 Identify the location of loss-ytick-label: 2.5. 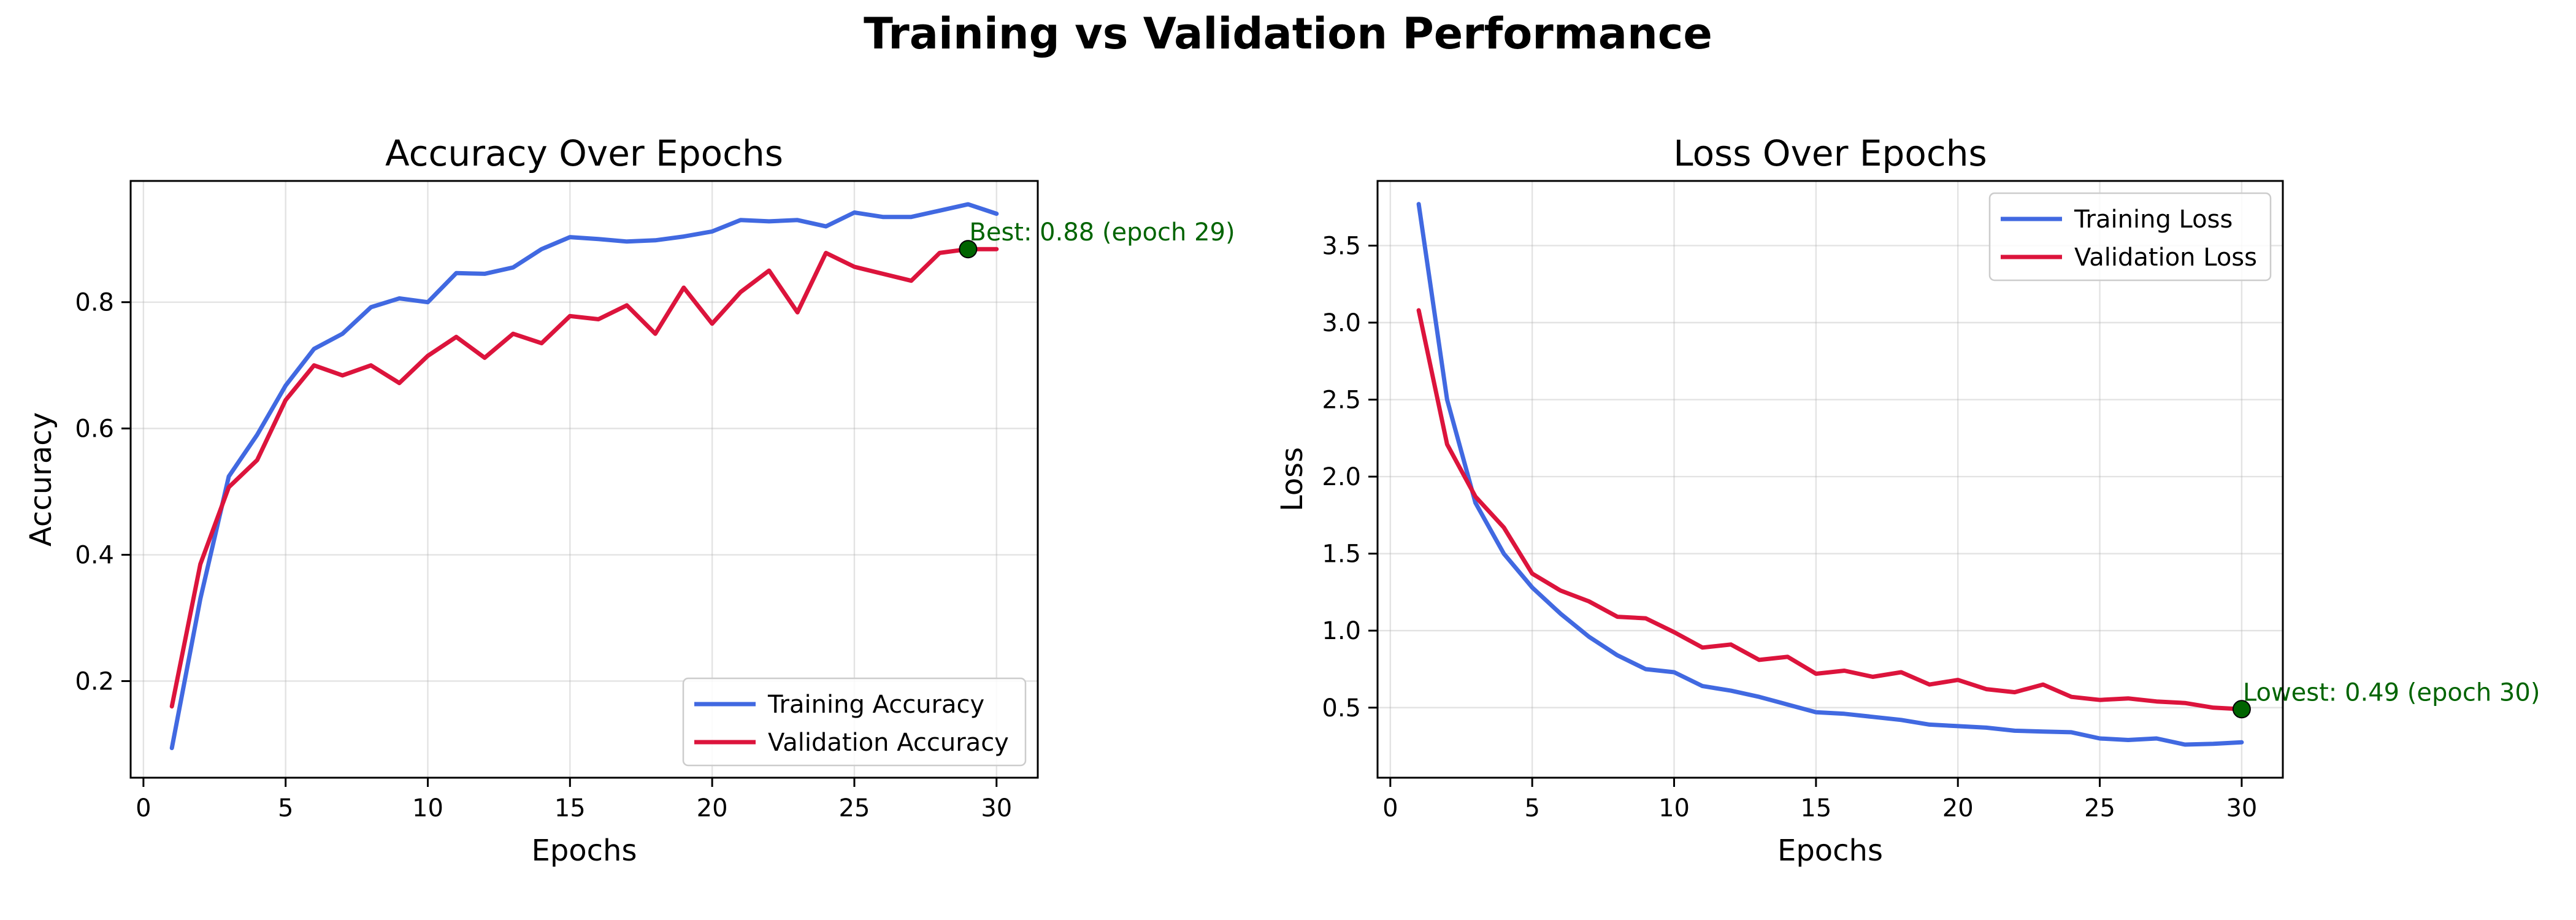
(1341, 400).